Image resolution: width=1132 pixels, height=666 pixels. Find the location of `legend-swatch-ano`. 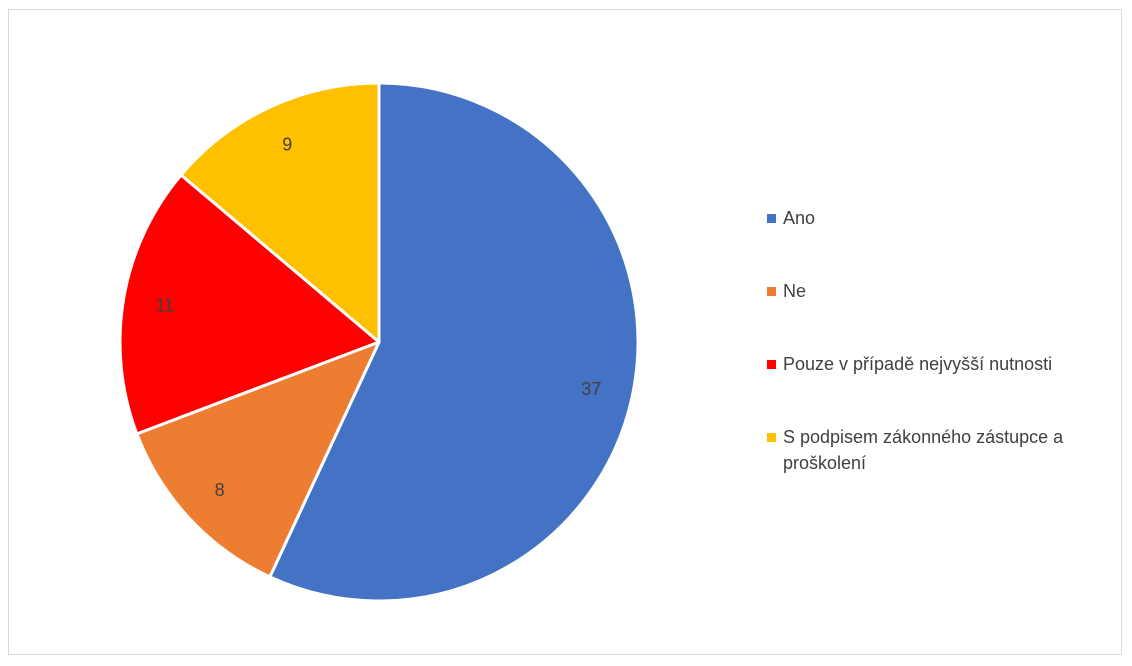

legend-swatch-ano is located at coordinates (771, 218).